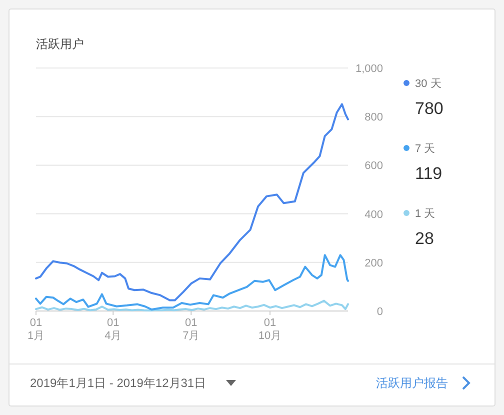 This screenshot has height=415, width=504. What do you see at coordinates (36, 329) in the screenshot?
I see `x-tick-label: 01 1月` at bounding box center [36, 329].